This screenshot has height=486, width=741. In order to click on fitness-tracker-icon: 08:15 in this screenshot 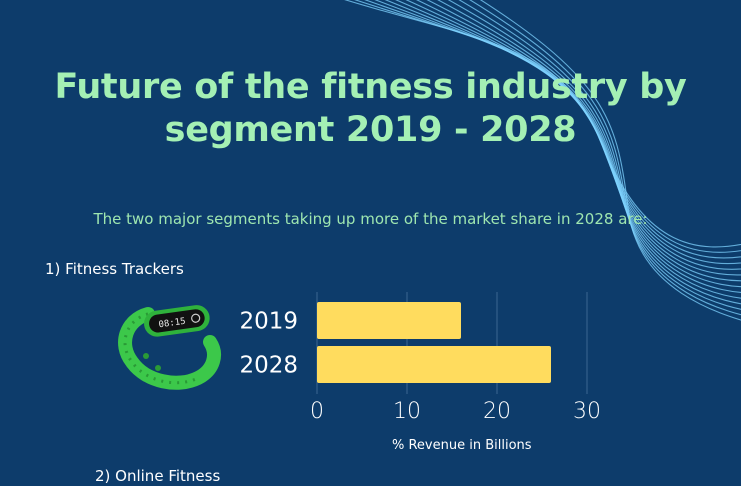, I will do `click(169, 347)`.